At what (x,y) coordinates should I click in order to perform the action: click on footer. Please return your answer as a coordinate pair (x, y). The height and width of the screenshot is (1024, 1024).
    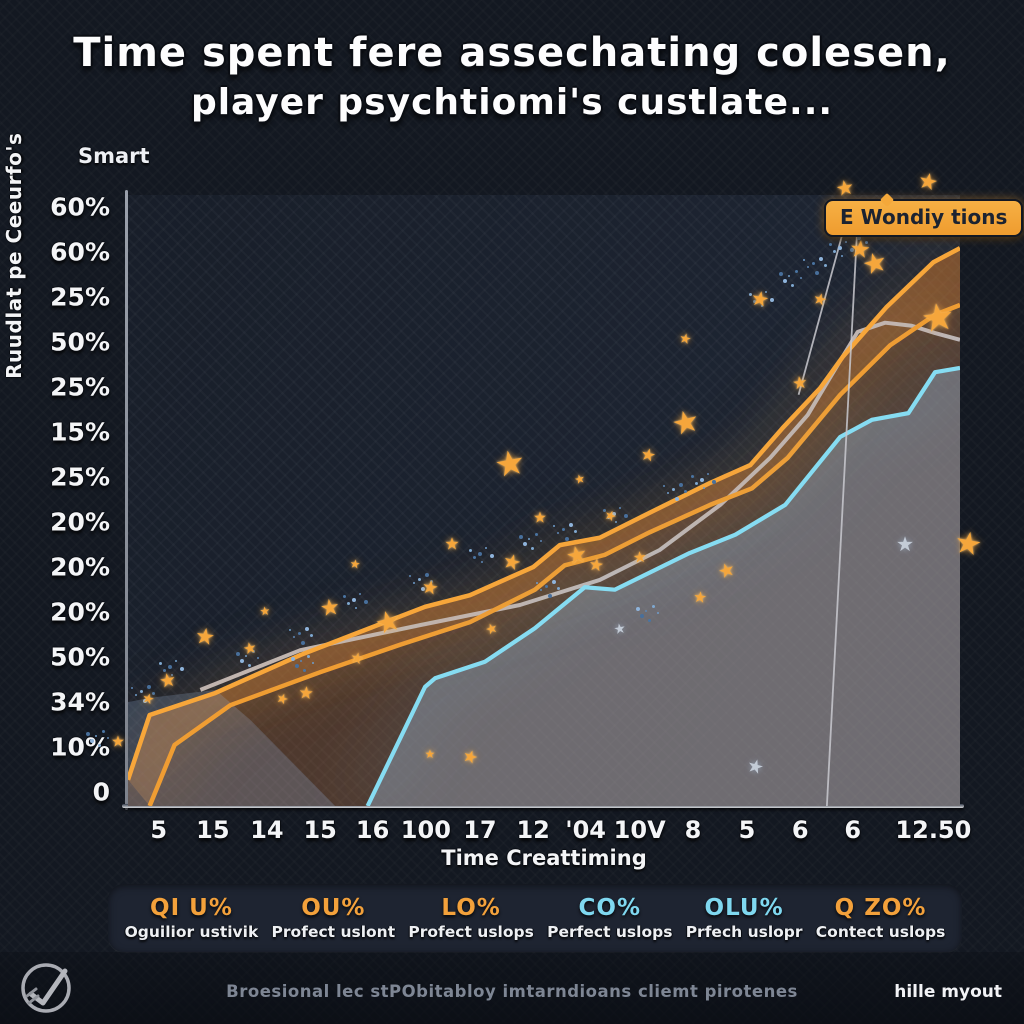
    Looking at the image, I should click on (512, 988).